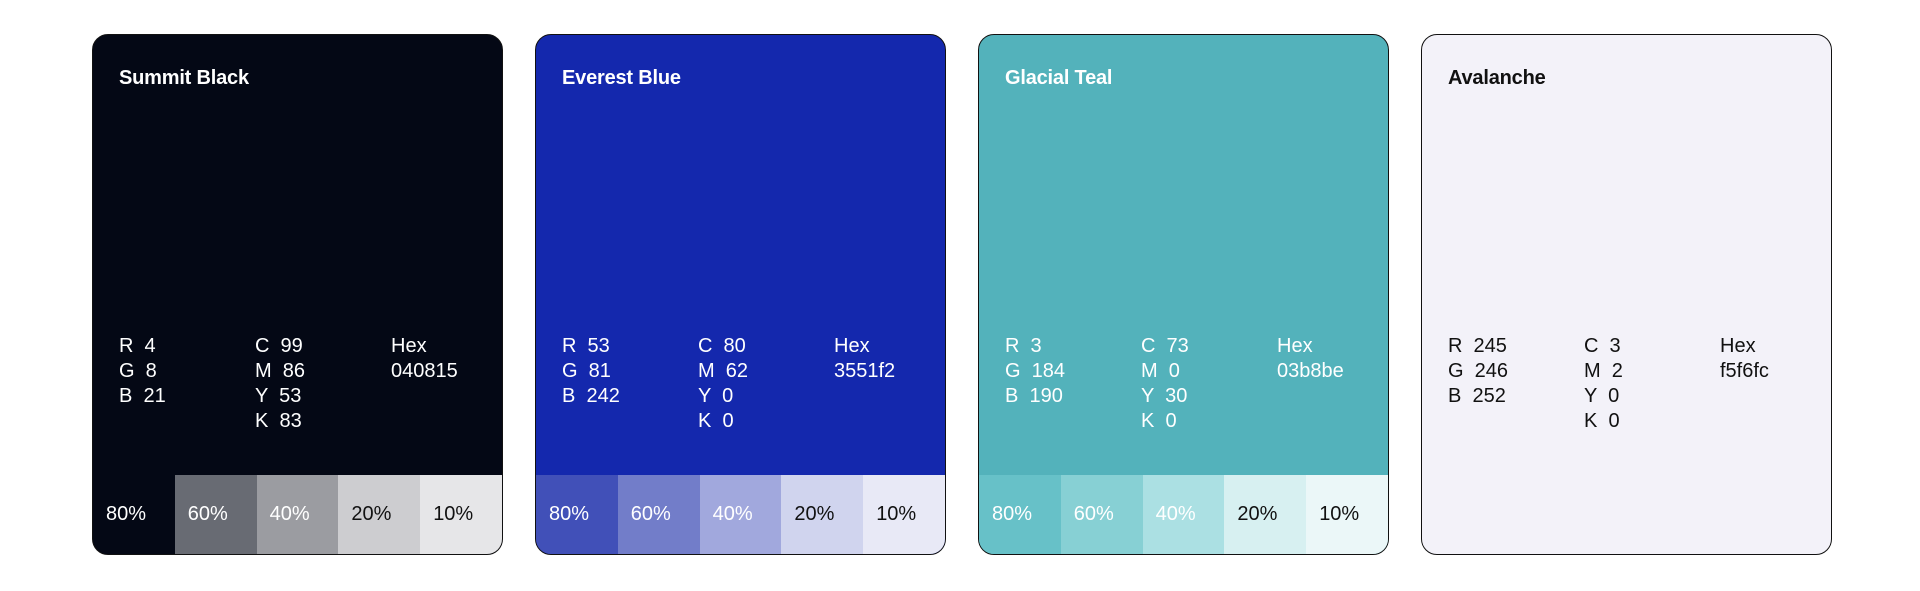  Describe the element at coordinates (1477, 346) in the screenshot. I see `rgb-r: R 245` at that location.